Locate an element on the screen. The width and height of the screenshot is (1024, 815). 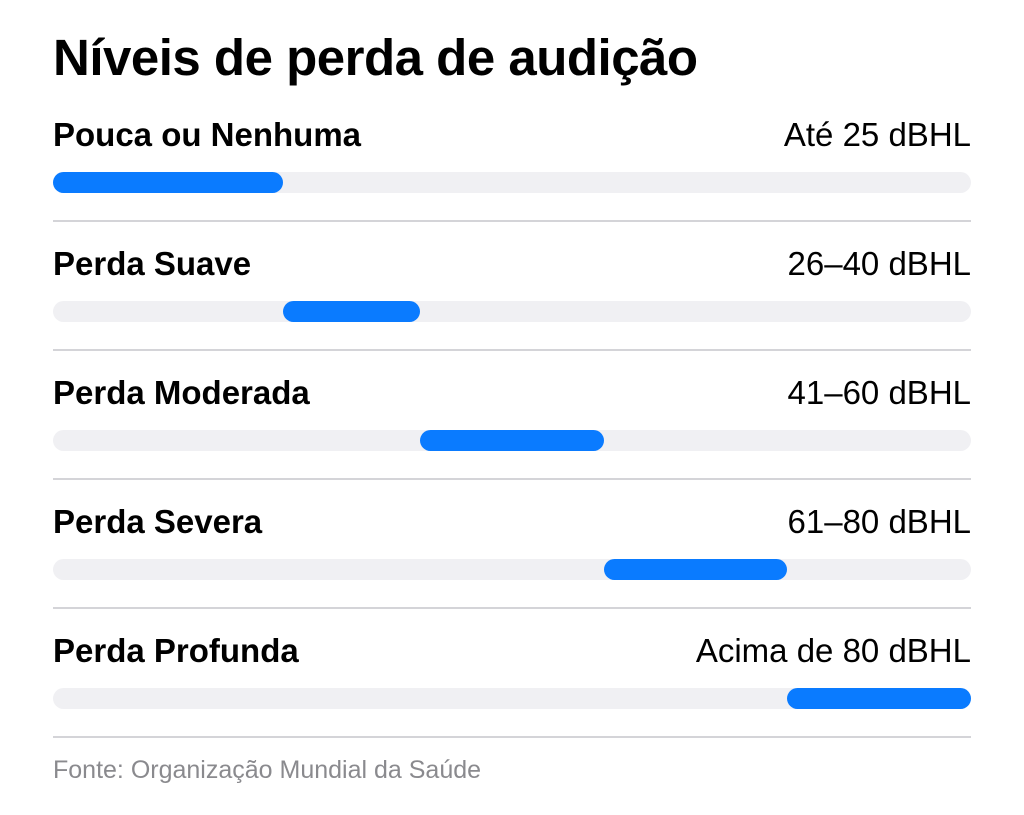
level-label: Perda Severa is located at coordinates (158, 521).